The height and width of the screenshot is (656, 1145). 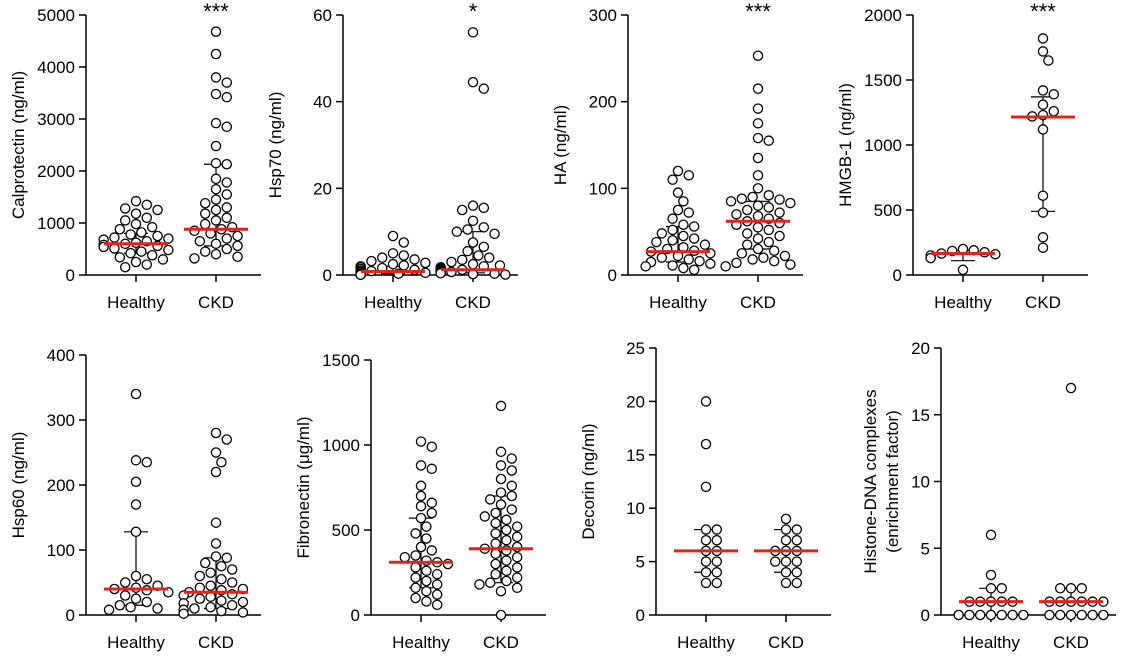 I want to click on y-axis-title: Decorin (ng/ml), so click(x=588, y=481).